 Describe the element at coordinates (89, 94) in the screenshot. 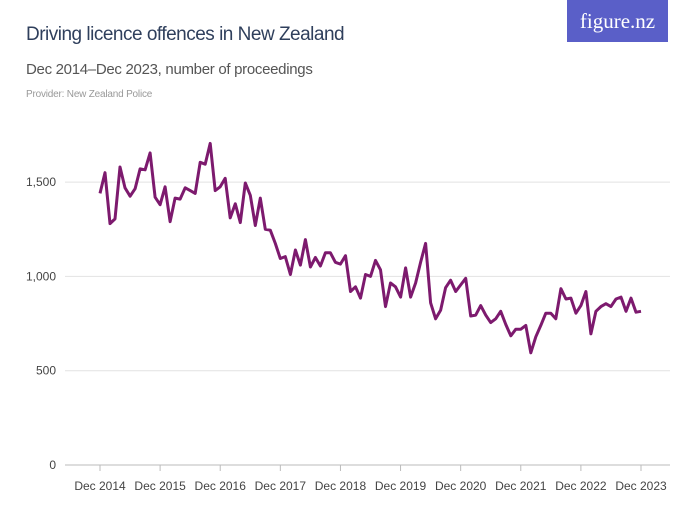

I see `data-provider: Provider: New Zealand Police` at that location.